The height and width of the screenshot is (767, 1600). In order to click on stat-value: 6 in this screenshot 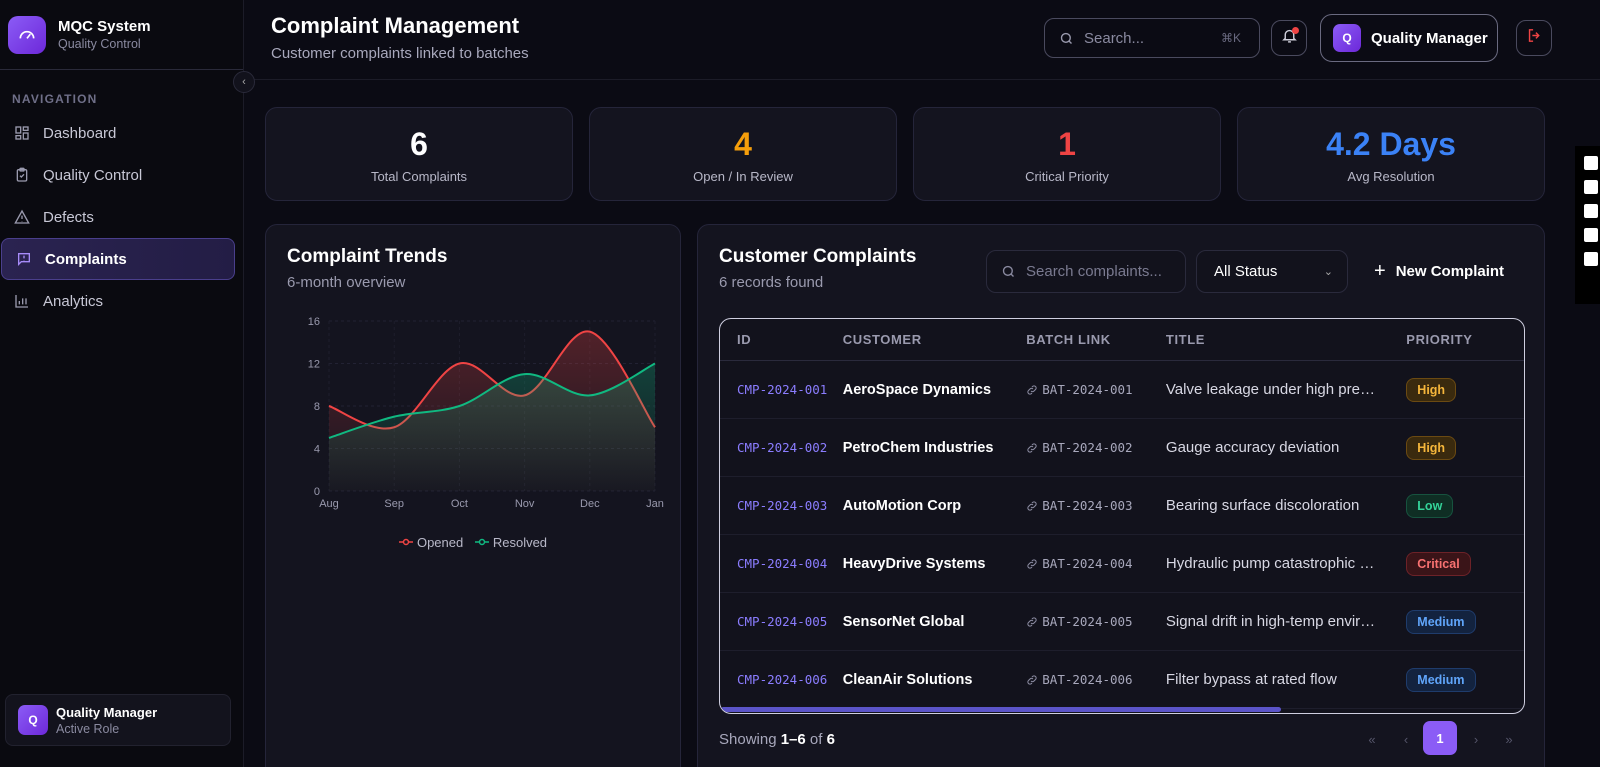, I will do `click(419, 144)`.